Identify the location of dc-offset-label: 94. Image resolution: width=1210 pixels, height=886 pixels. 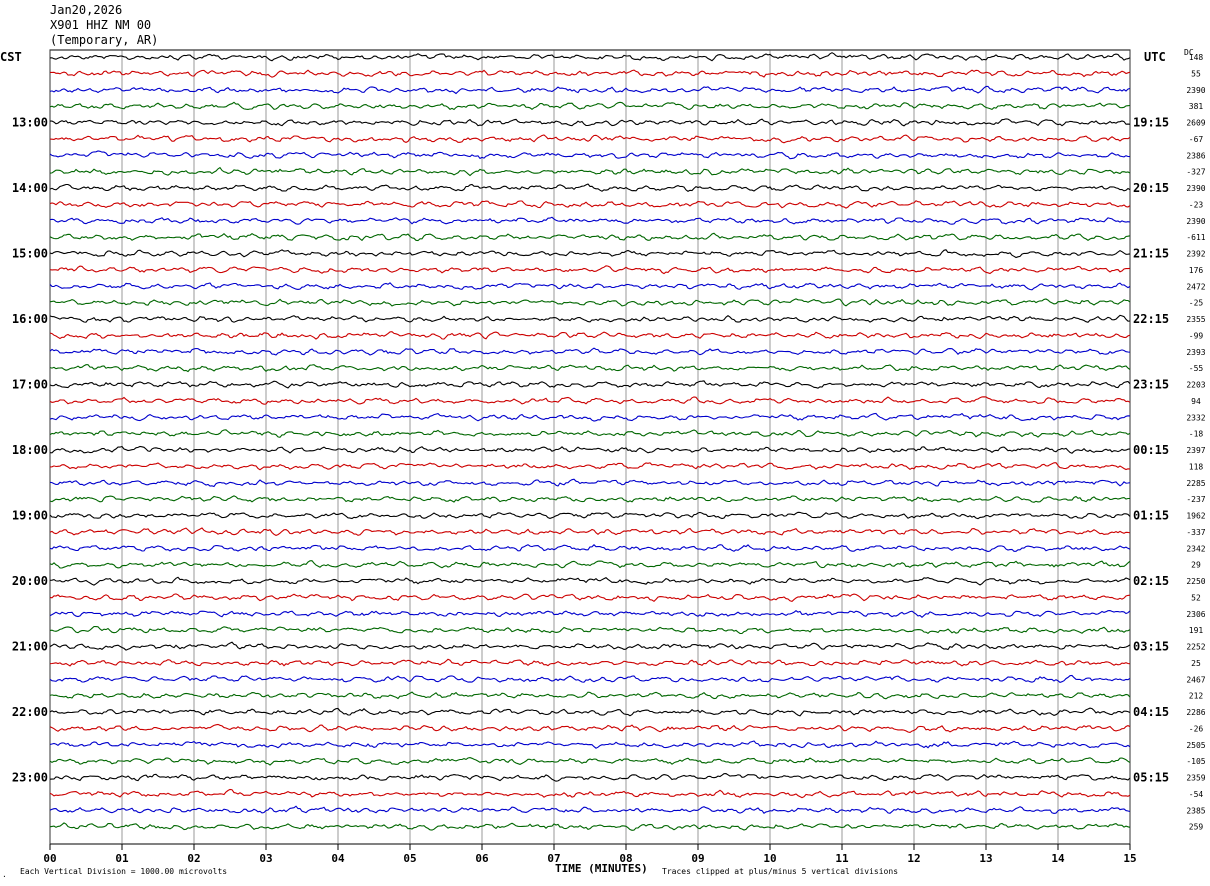
(1196, 401).